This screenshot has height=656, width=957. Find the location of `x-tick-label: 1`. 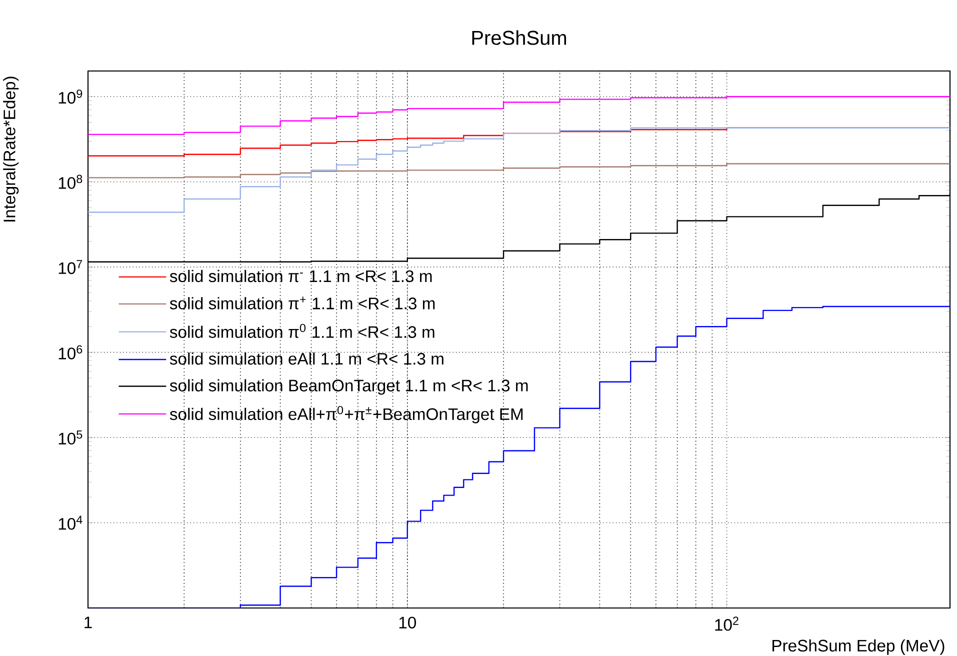

x-tick-label: 1 is located at coordinates (88, 622).